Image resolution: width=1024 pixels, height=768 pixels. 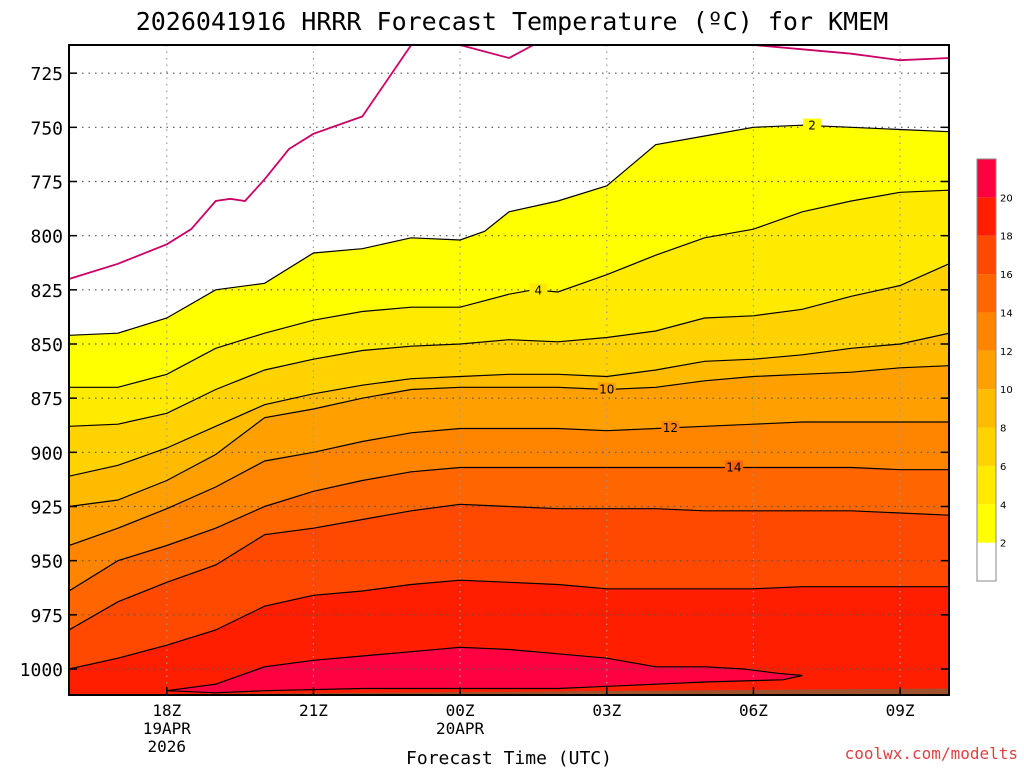 What do you see at coordinates (46, 399) in the screenshot?
I see `y-tick-label-875: 875` at bounding box center [46, 399].